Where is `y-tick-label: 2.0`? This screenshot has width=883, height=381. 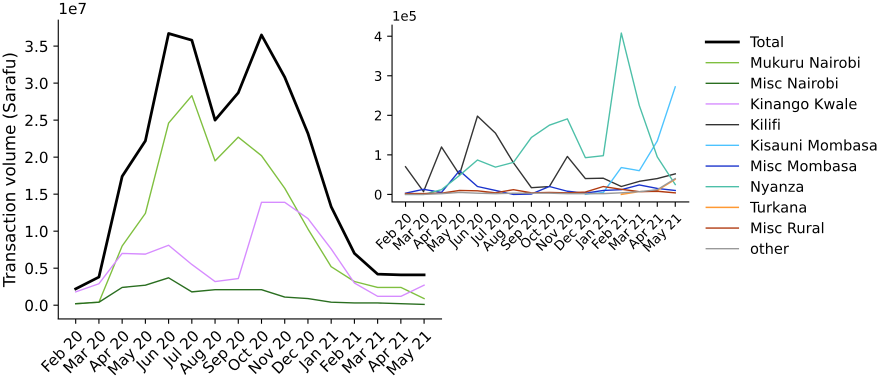
y-tick-label: 2.0 is located at coordinates (36, 158).